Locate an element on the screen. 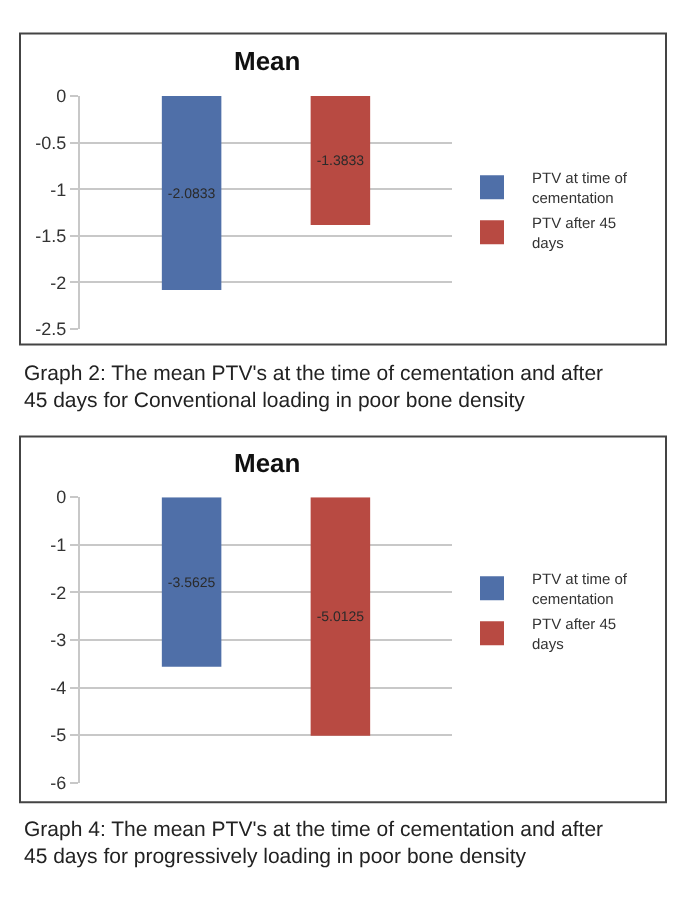  y-tick-label: -6 is located at coordinates (58, 783).